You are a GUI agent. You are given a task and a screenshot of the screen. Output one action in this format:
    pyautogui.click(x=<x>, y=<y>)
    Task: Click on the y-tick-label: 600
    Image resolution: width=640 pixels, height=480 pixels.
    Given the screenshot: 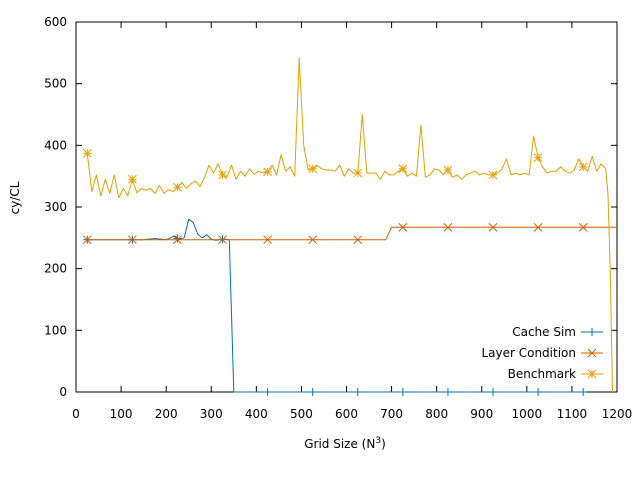 What is the action you would take?
    pyautogui.click(x=55, y=22)
    